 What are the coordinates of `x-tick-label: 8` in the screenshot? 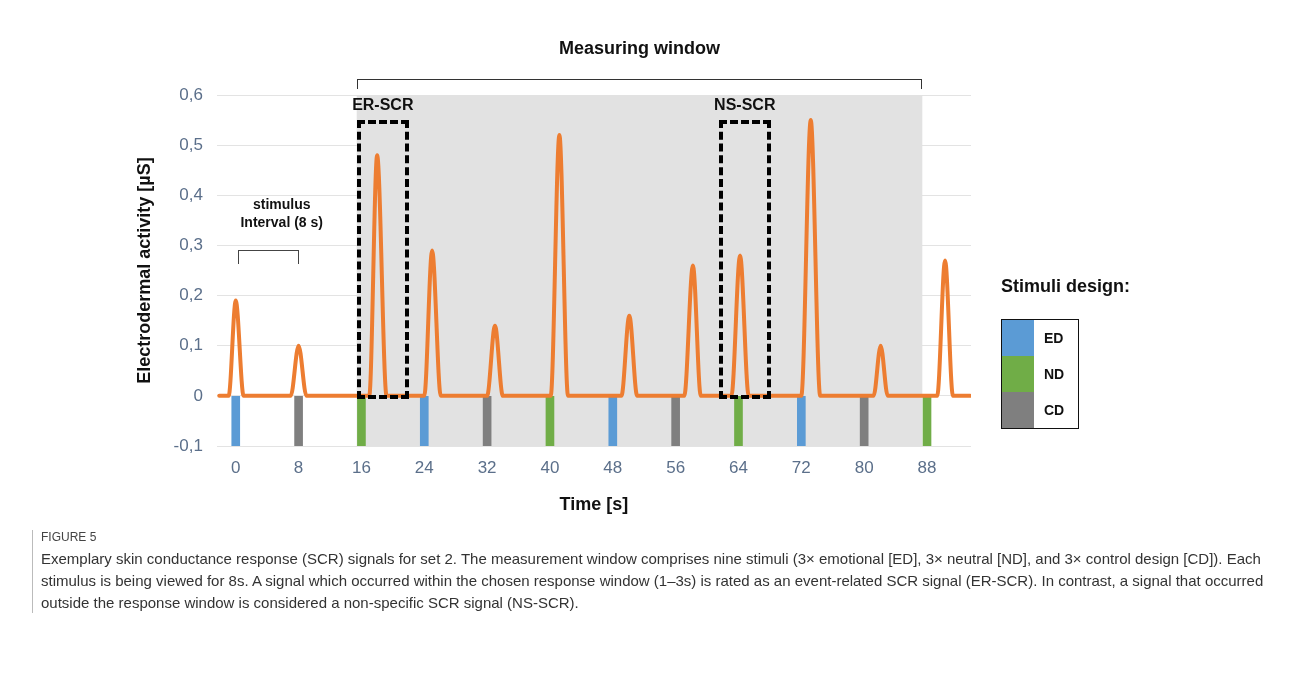 It's located at (298, 467).